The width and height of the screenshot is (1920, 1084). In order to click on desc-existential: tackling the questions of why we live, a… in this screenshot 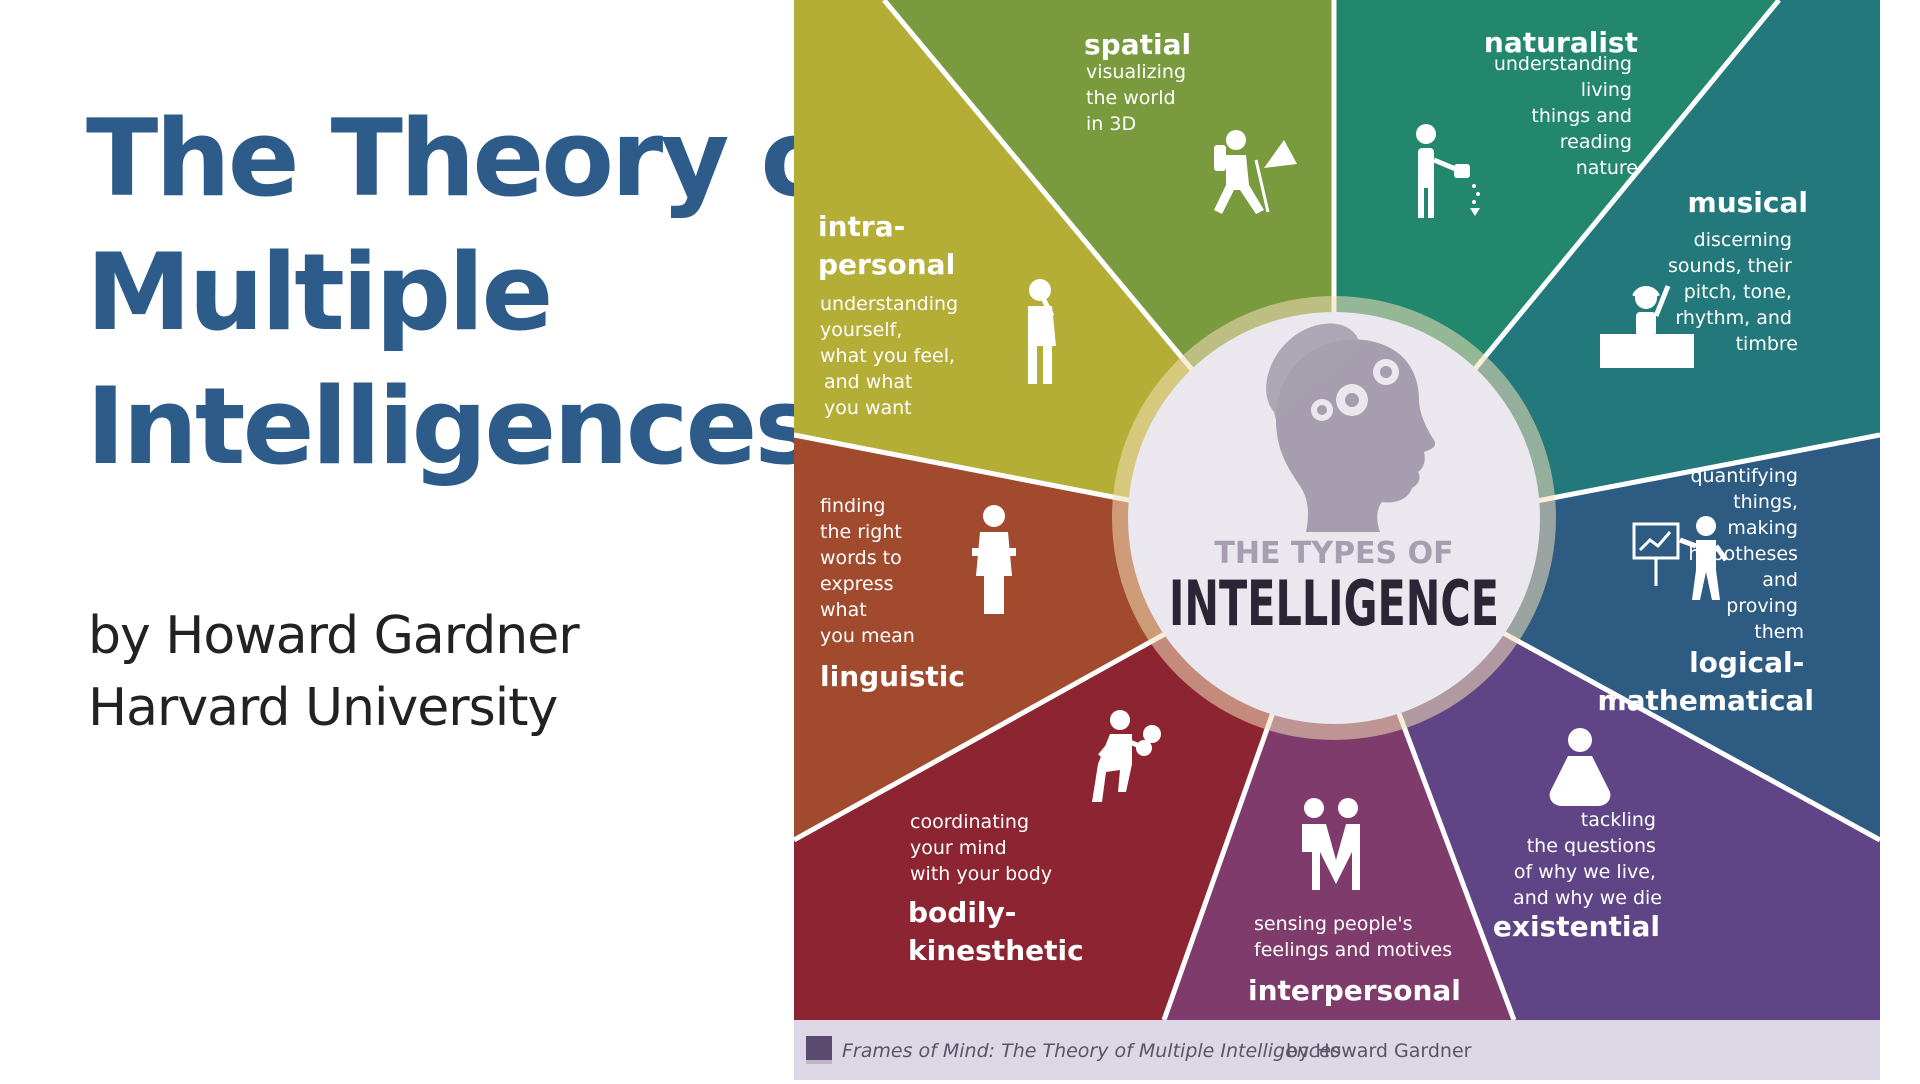, I will do `click(1587, 859)`.